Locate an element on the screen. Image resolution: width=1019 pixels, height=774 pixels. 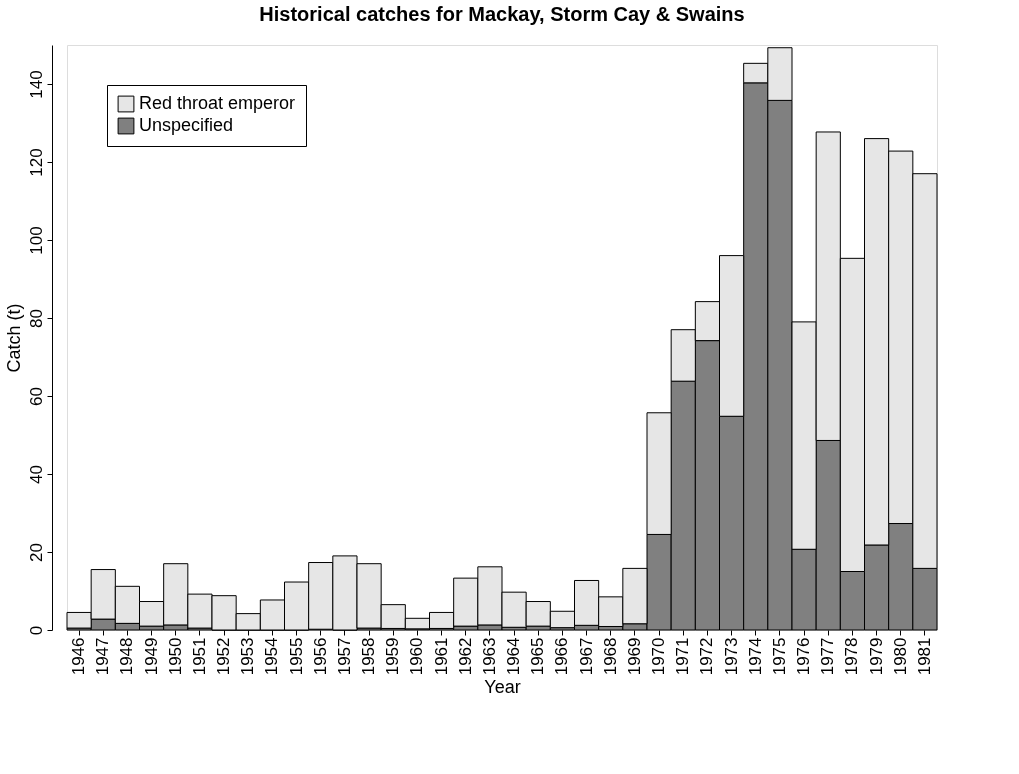
x-tick-label: 1953 is located at coordinates (248, 656).